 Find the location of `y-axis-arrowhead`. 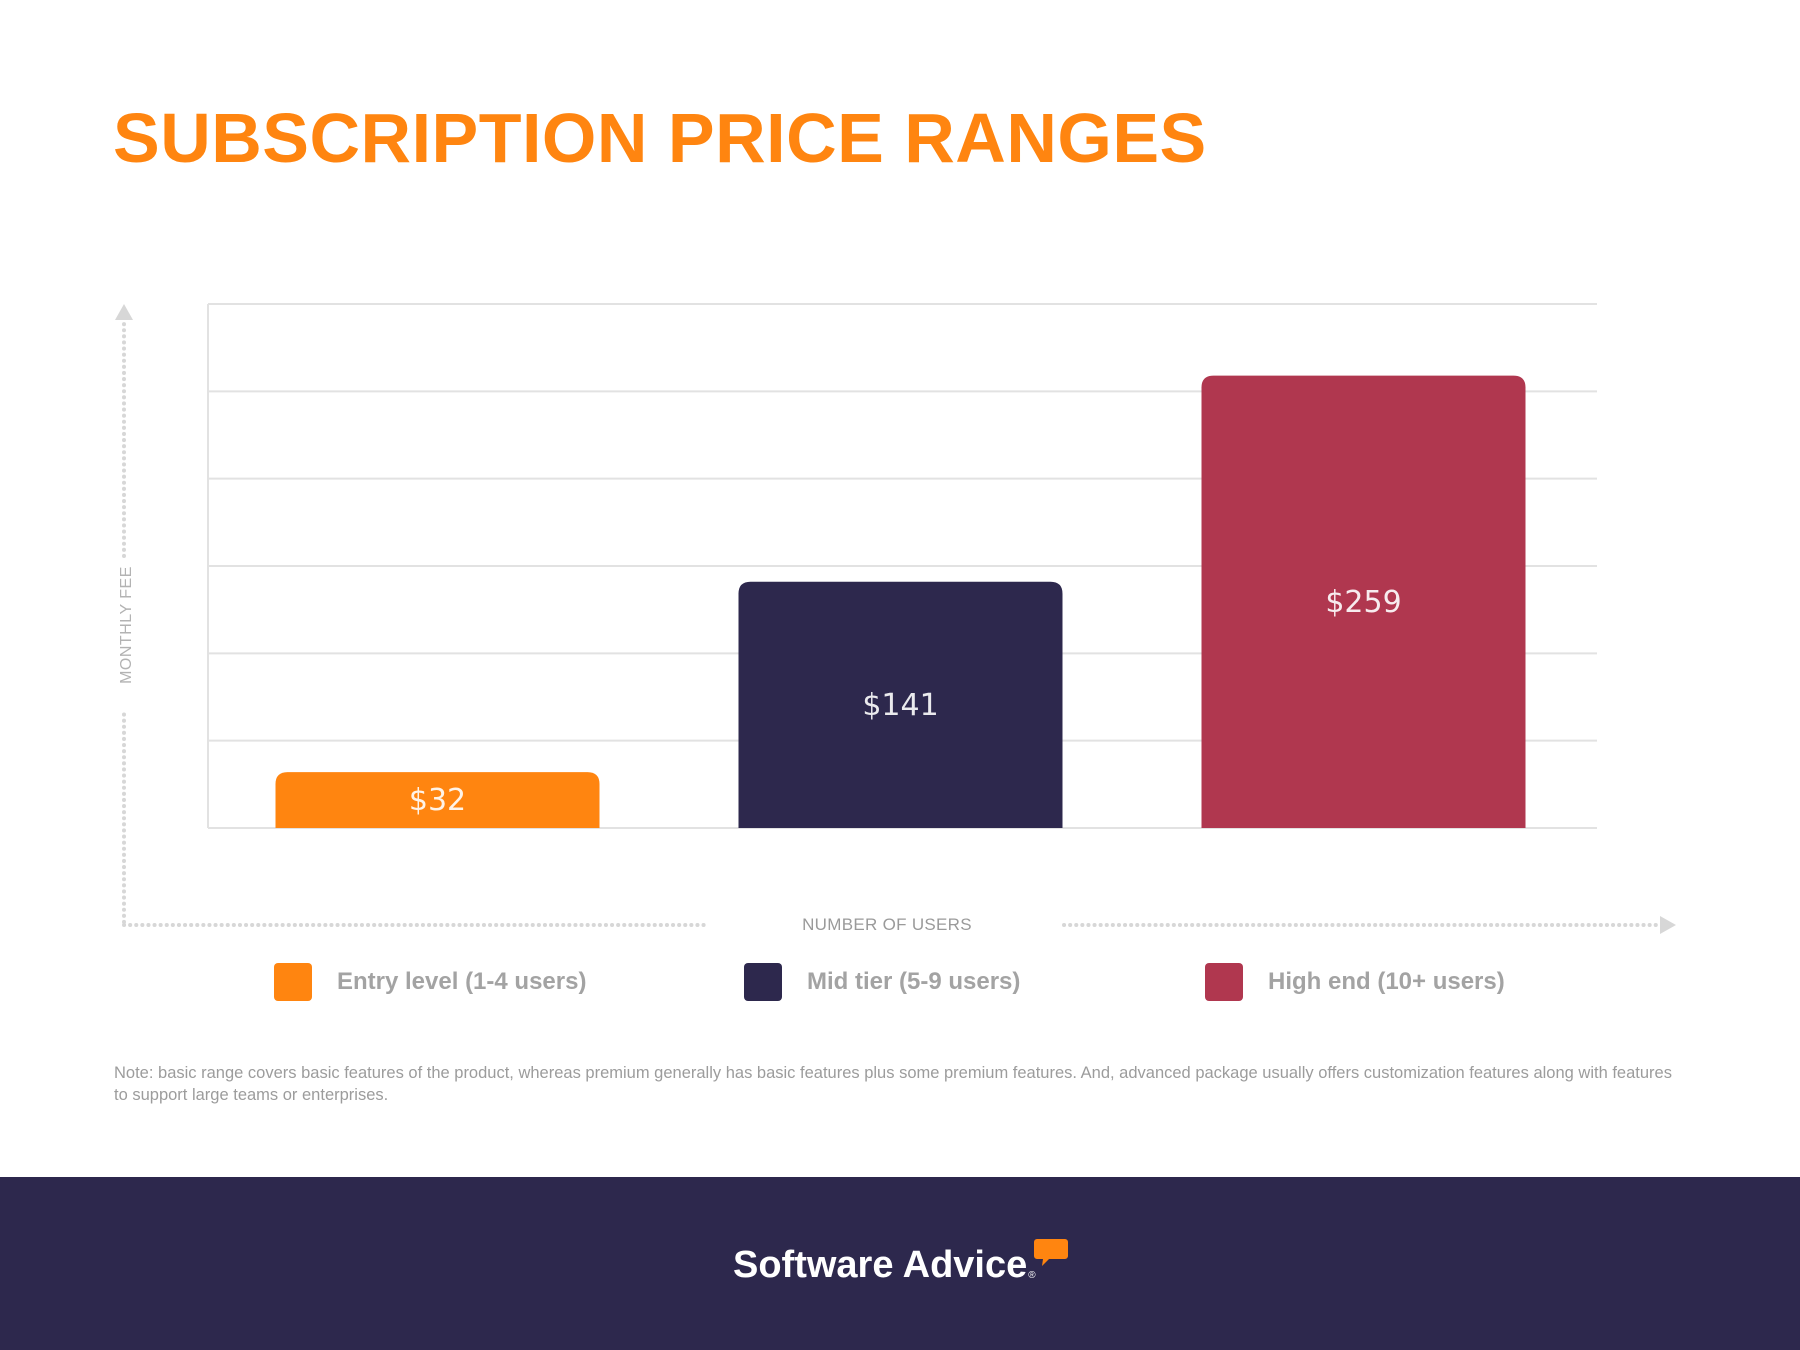

y-axis-arrowhead is located at coordinates (124, 312).